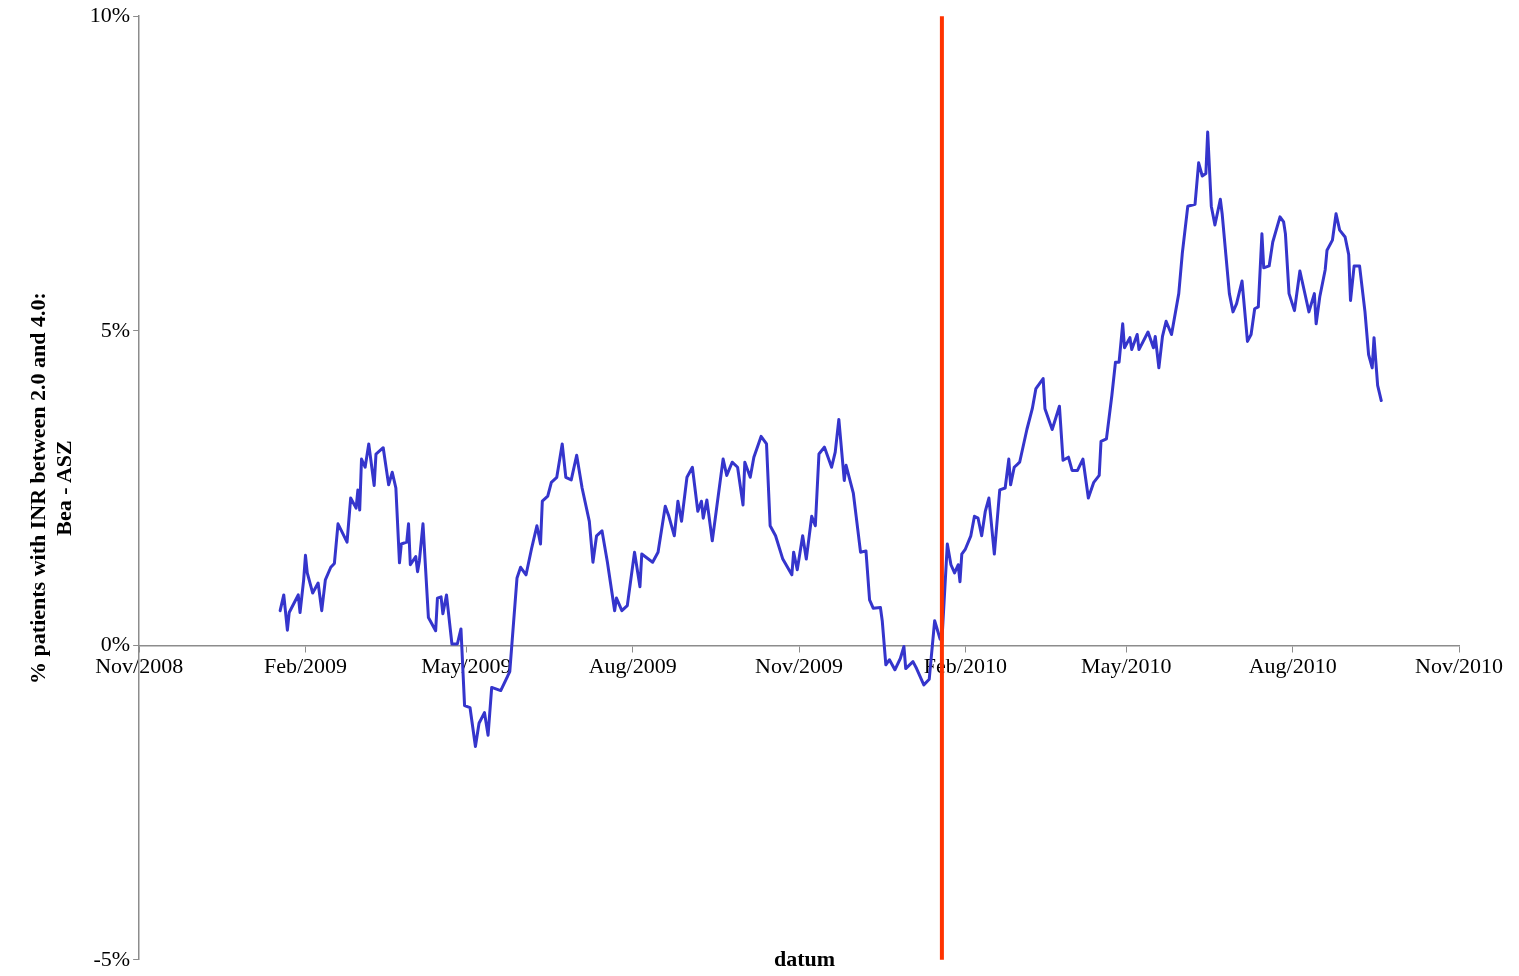 Image resolution: width=1519 pixels, height=976 pixels. What do you see at coordinates (305, 666) in the screenshot?
I see `x-tick-label: Feb/2009` at bounding box center [305, 666].